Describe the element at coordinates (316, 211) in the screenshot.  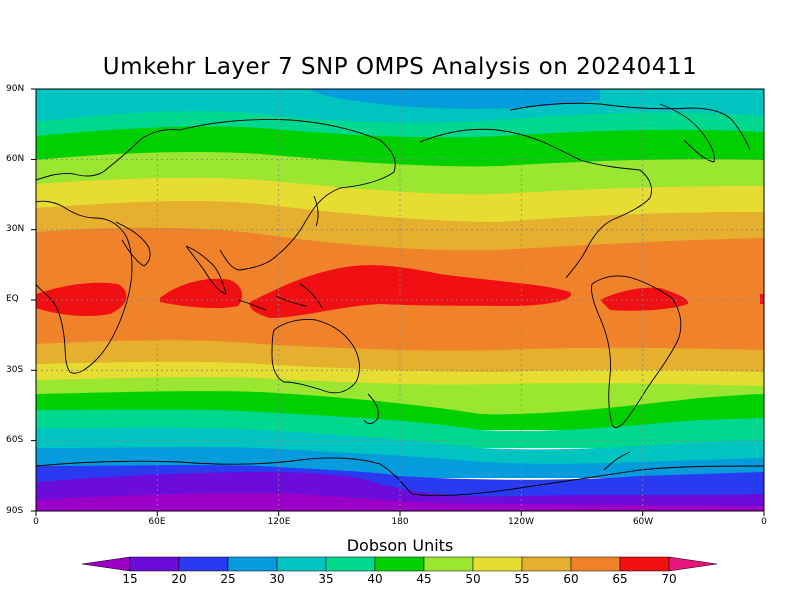
I see `japan` at that location.